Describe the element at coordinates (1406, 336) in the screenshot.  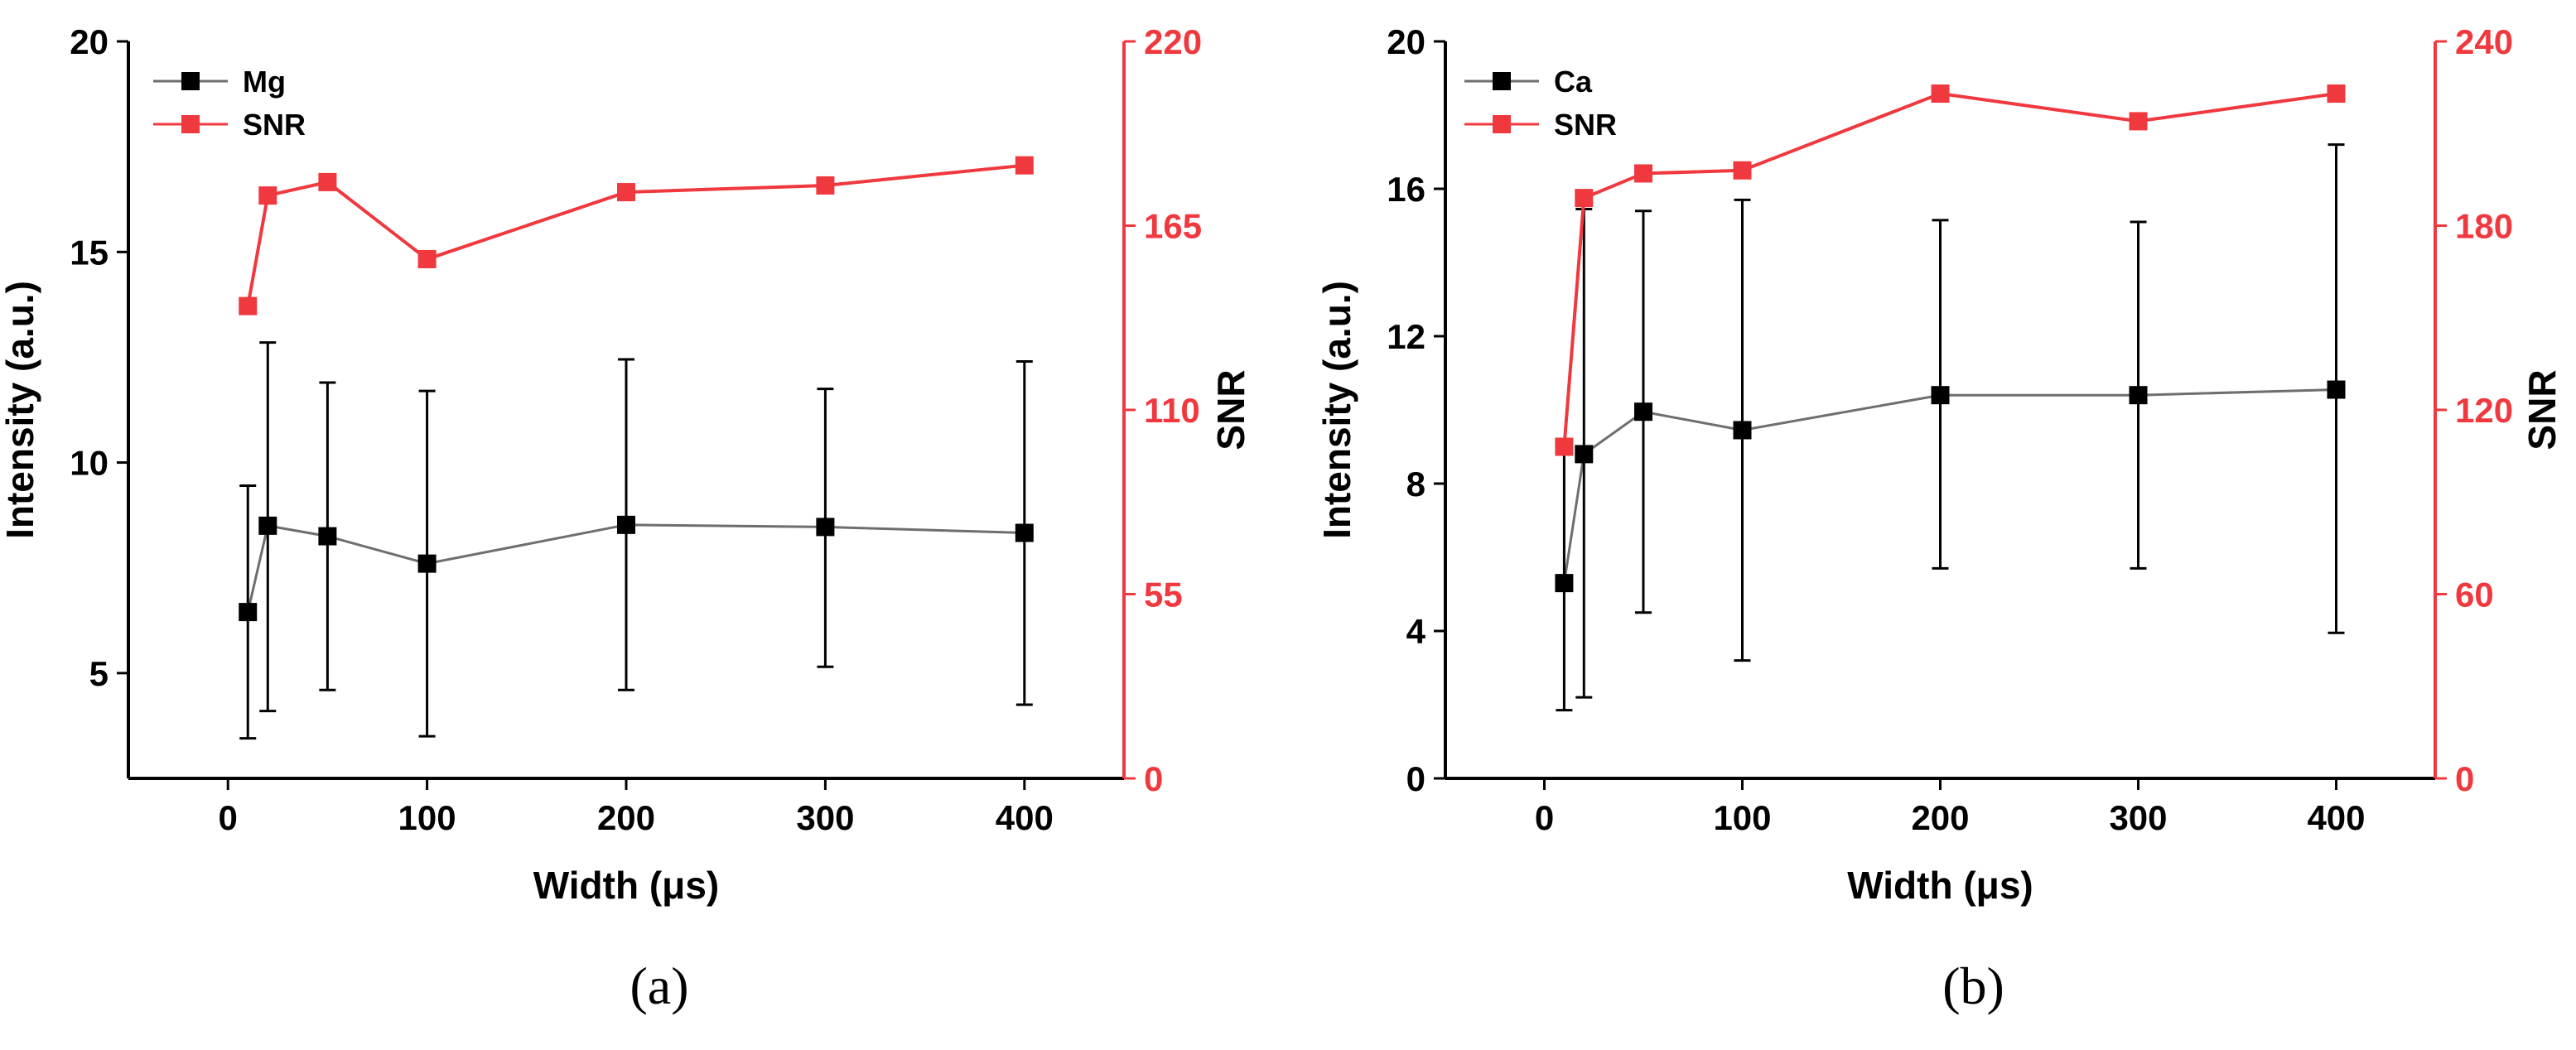
I see `y-tick-label: 12` at that location.